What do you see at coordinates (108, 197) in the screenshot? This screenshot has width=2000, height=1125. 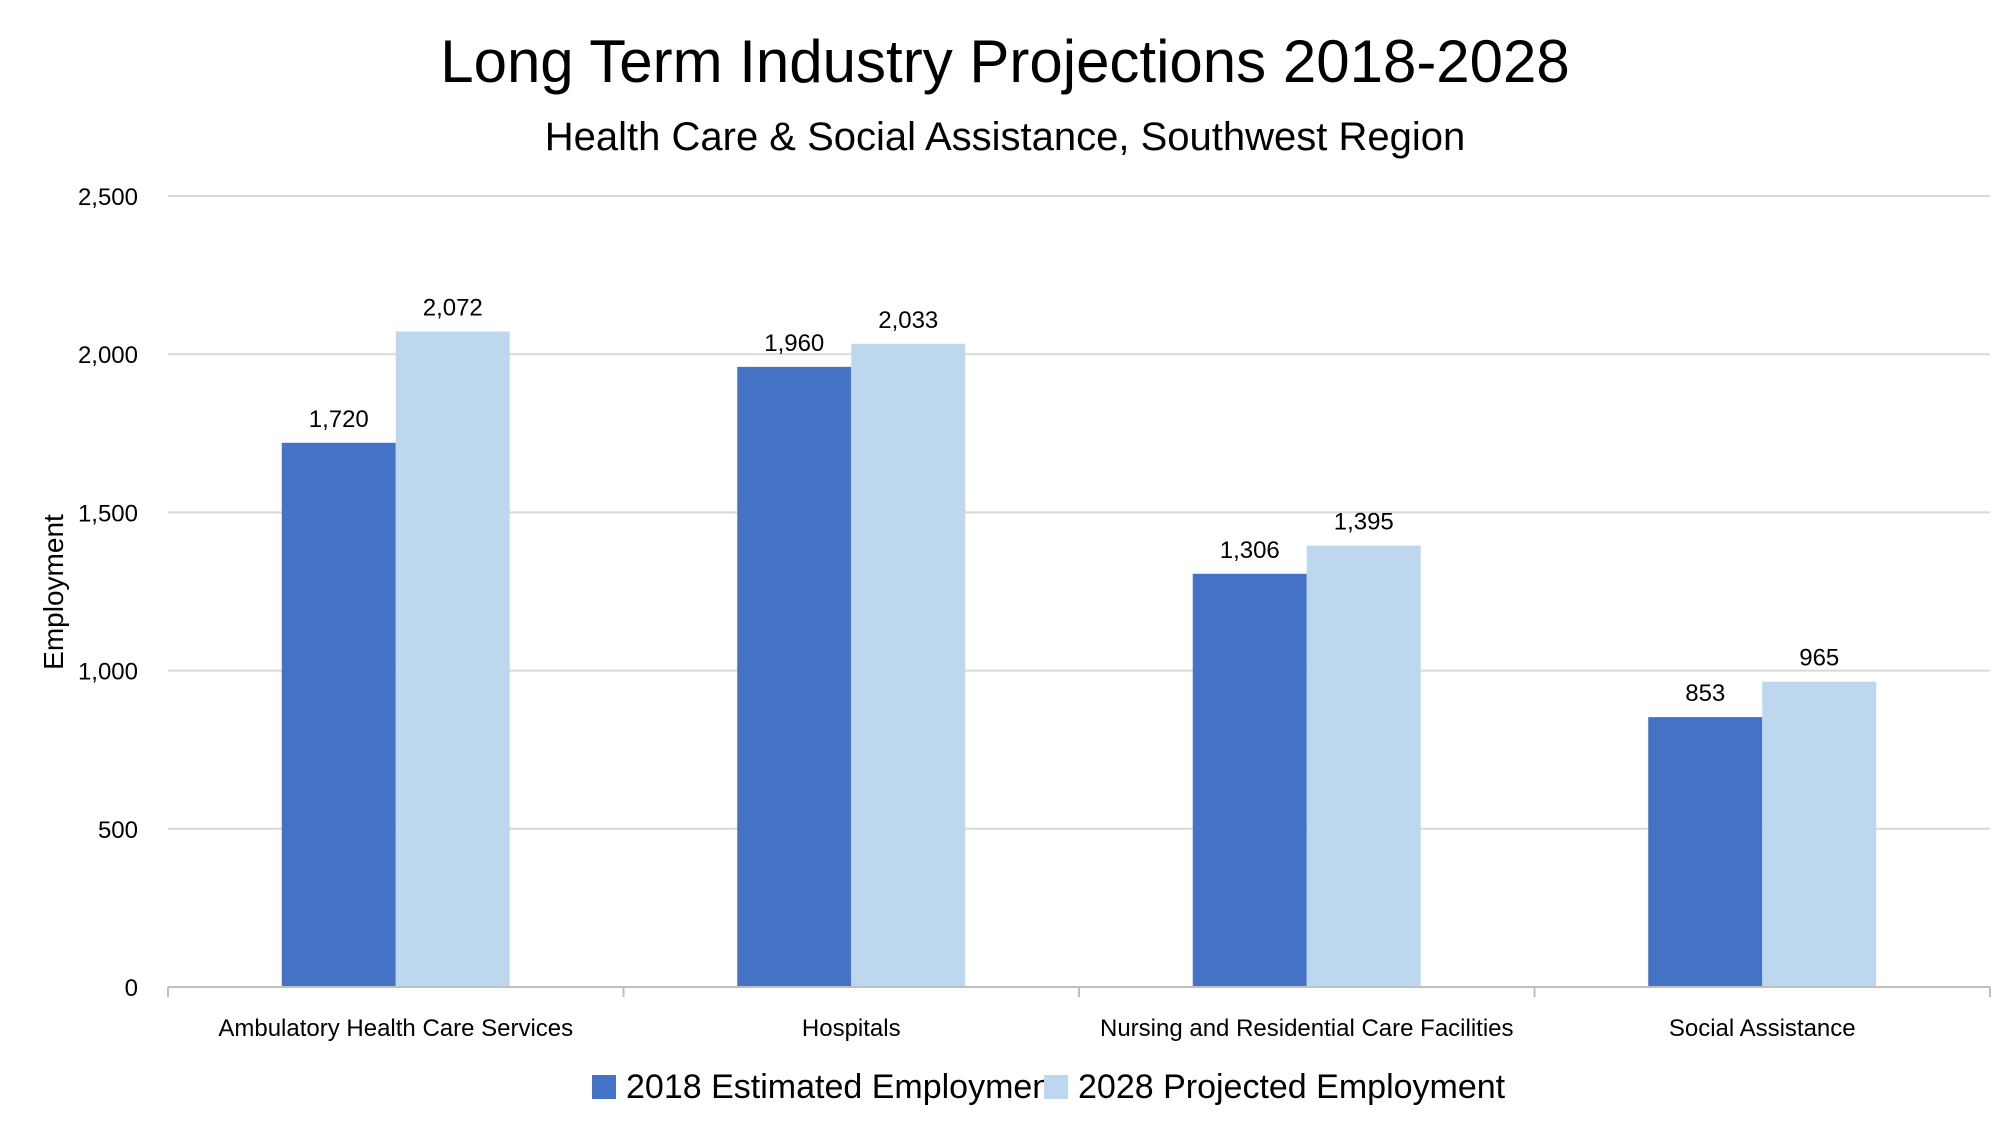 I see `y-tick-label: 2,500` at bounding box center [108, 197].